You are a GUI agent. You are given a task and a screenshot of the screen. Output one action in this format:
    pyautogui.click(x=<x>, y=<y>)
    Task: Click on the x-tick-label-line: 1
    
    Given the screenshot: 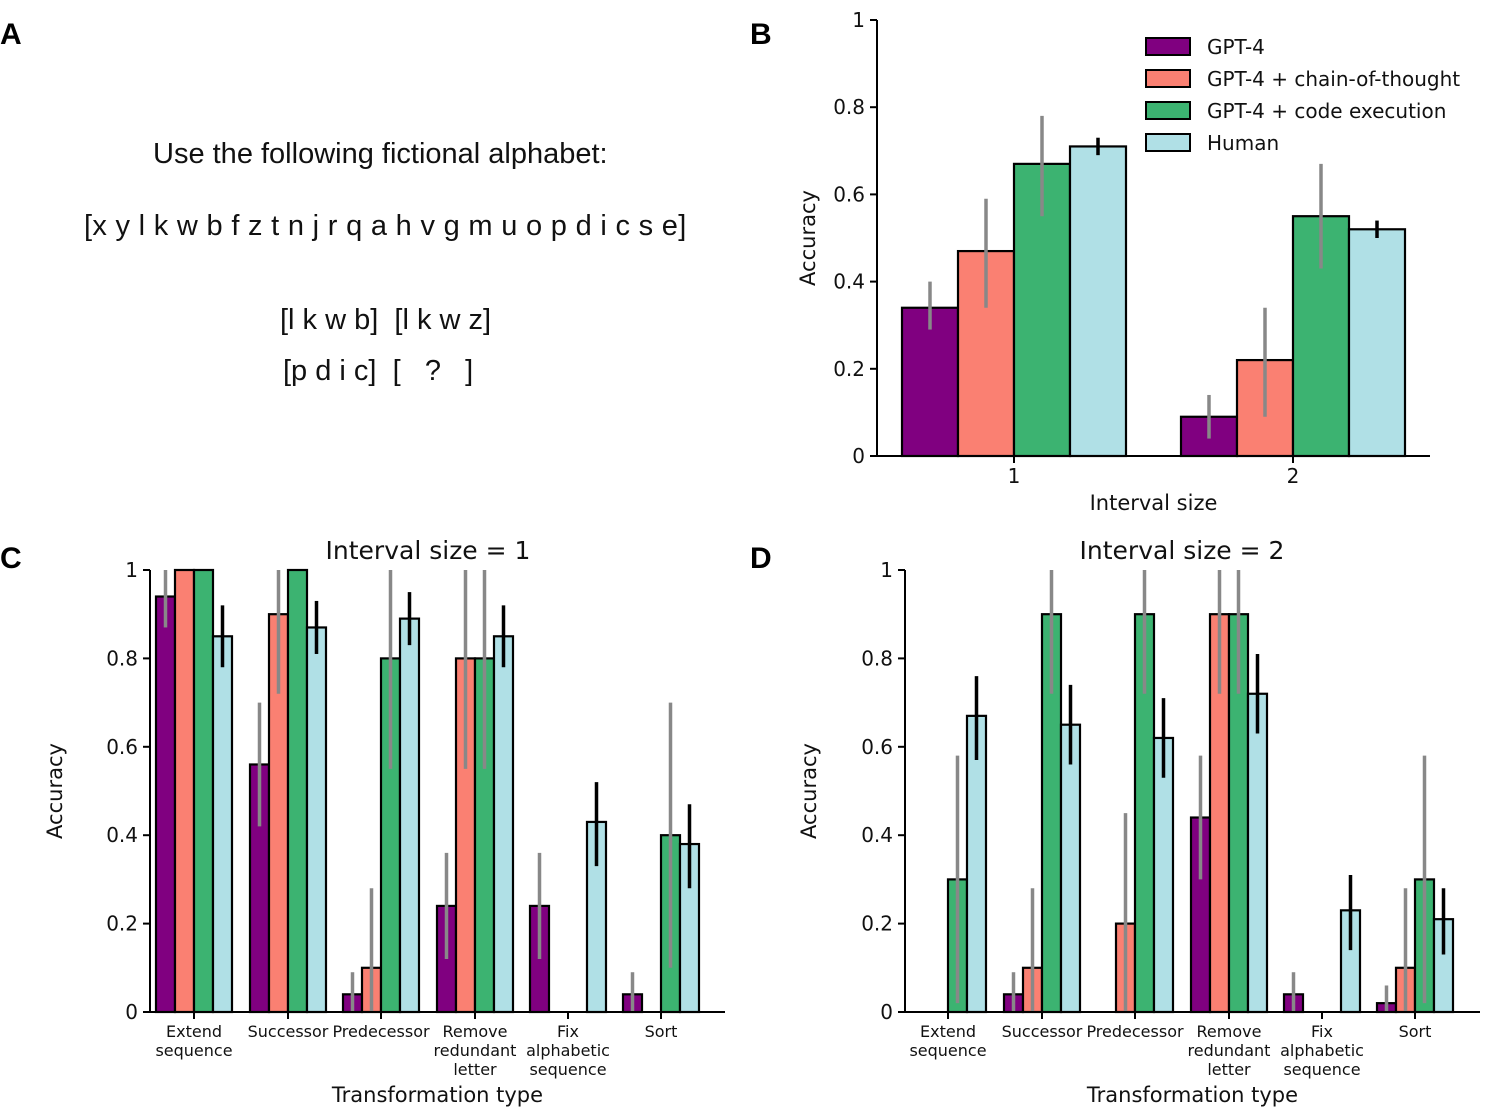 What is the action you would take?
    pyautogui.click(x=1014, y=476)
    